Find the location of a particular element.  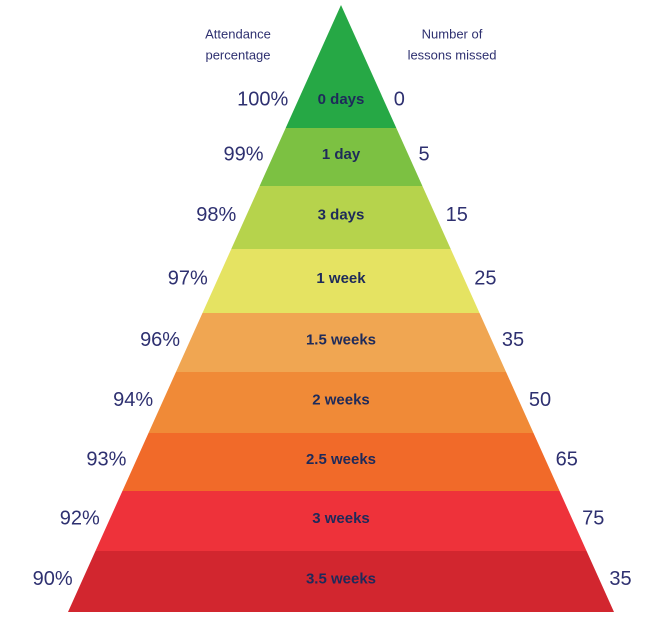

lessons-label: 75 is located at coordinates (593, 518).